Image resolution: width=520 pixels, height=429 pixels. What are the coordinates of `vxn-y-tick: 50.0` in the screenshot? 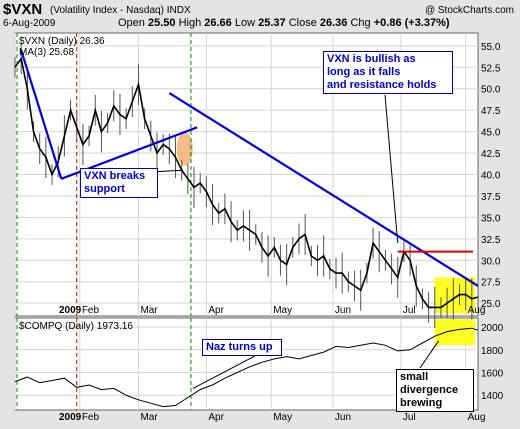 It's located at (491, 90).